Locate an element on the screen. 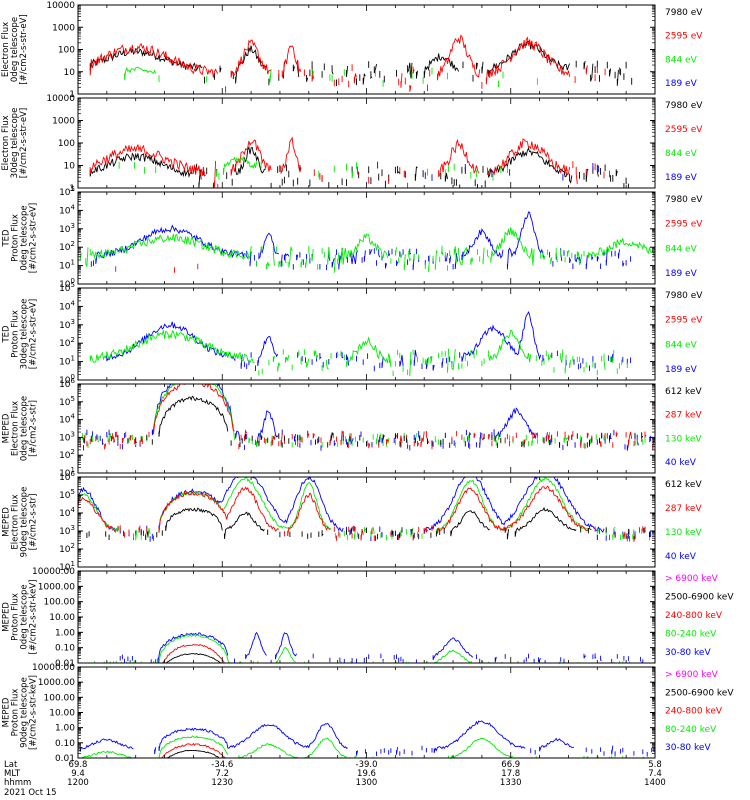  y-tick-label: 0.01 is located at coordinates (65, 664).